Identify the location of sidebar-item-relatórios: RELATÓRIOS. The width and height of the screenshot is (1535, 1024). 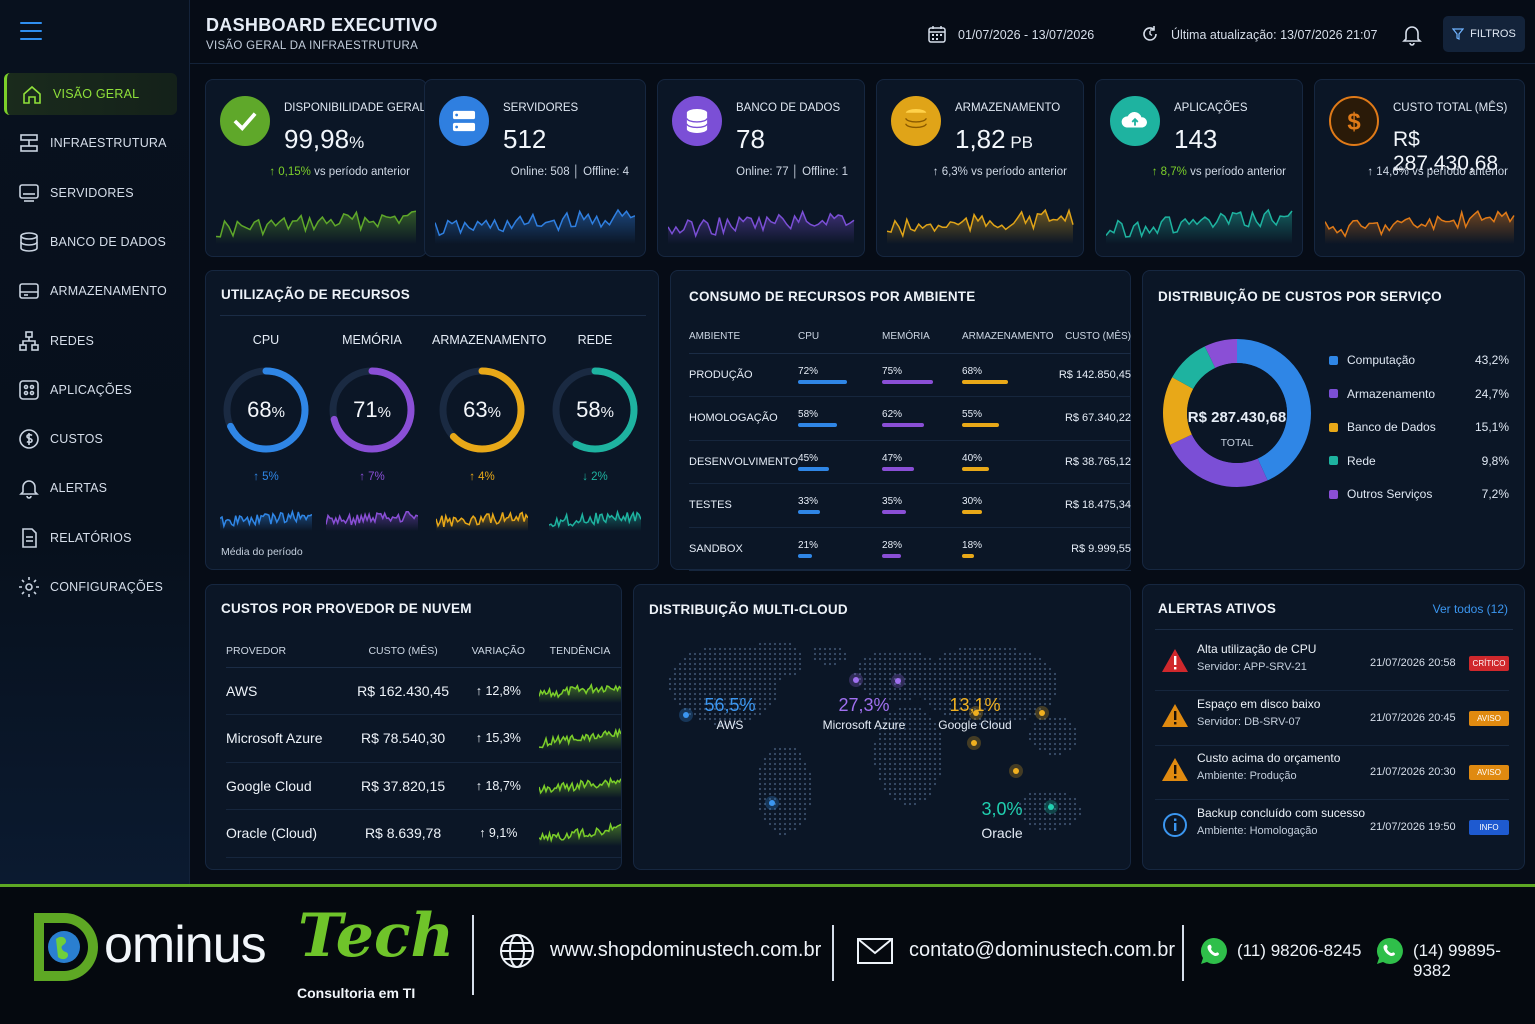
(90, 538).